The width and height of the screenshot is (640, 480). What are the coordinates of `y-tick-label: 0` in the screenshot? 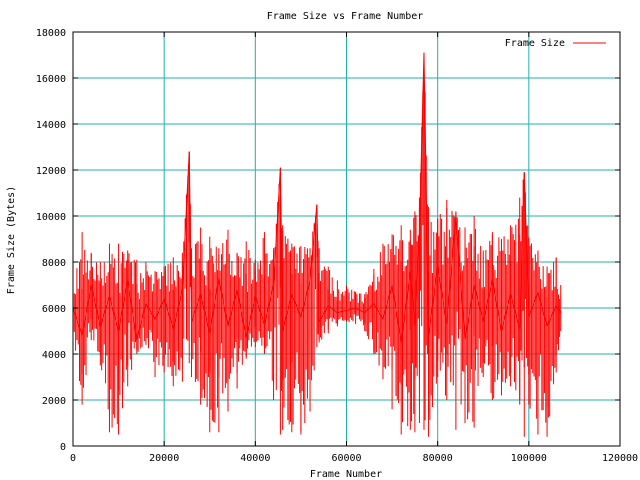 It's located at (63, 447).